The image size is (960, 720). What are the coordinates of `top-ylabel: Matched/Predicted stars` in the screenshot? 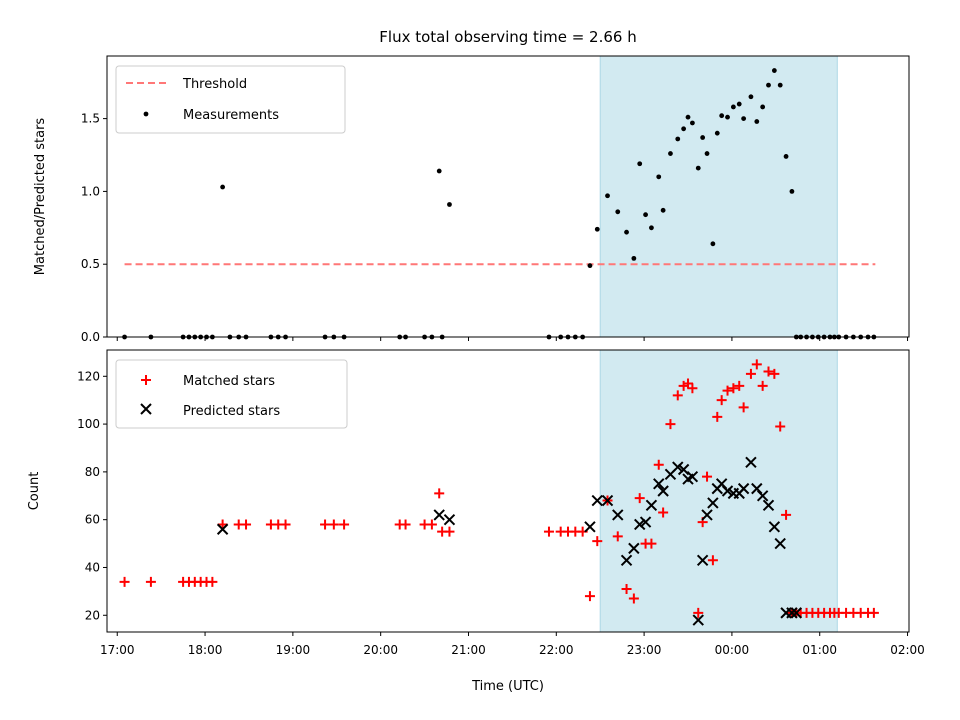 It's located at (40, 197).